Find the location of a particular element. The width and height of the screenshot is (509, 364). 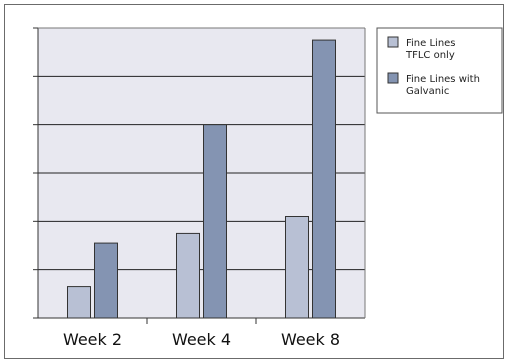

legend-label: Fine Lines with is located at coordinates (443, 79).